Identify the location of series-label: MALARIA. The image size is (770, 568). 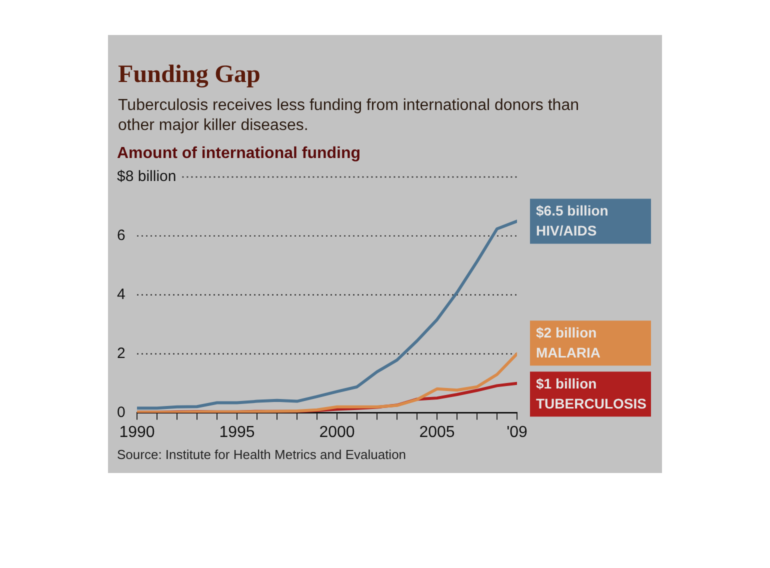
(568, 352).